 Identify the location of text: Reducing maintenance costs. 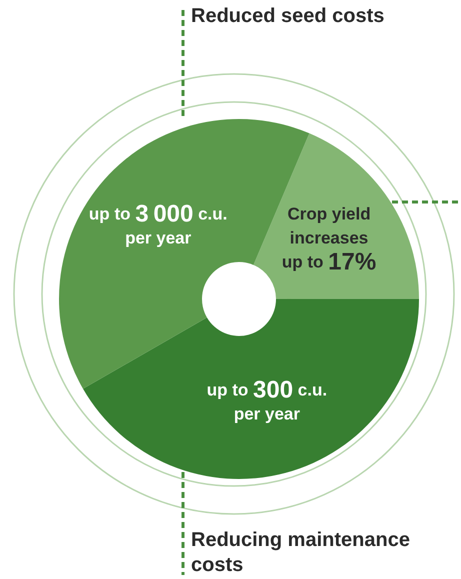
(301, 553).